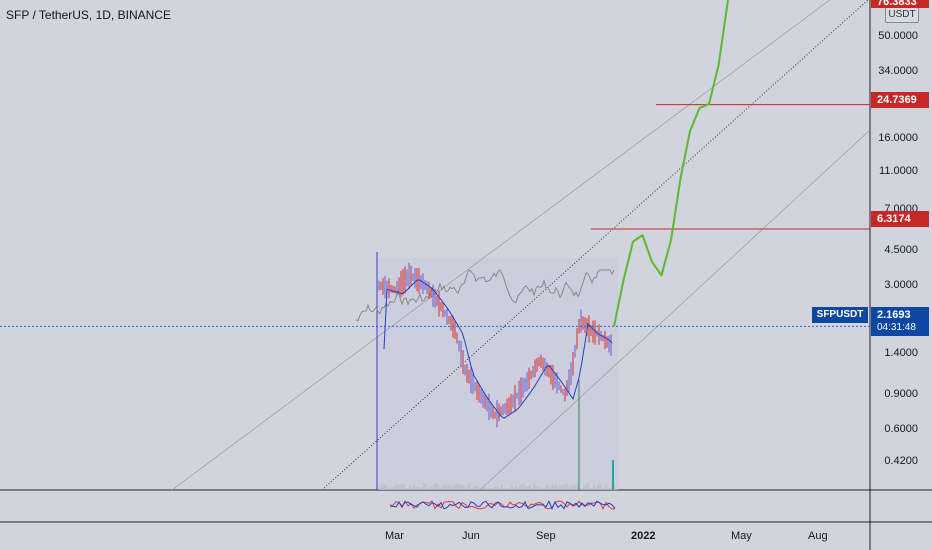 Image resolution: width=932 pixels, height=550 pixels. What do you see at coordinates (394, 536) in the screenshot?
I see `time-label: Mar` at bounding box center [394, 536].